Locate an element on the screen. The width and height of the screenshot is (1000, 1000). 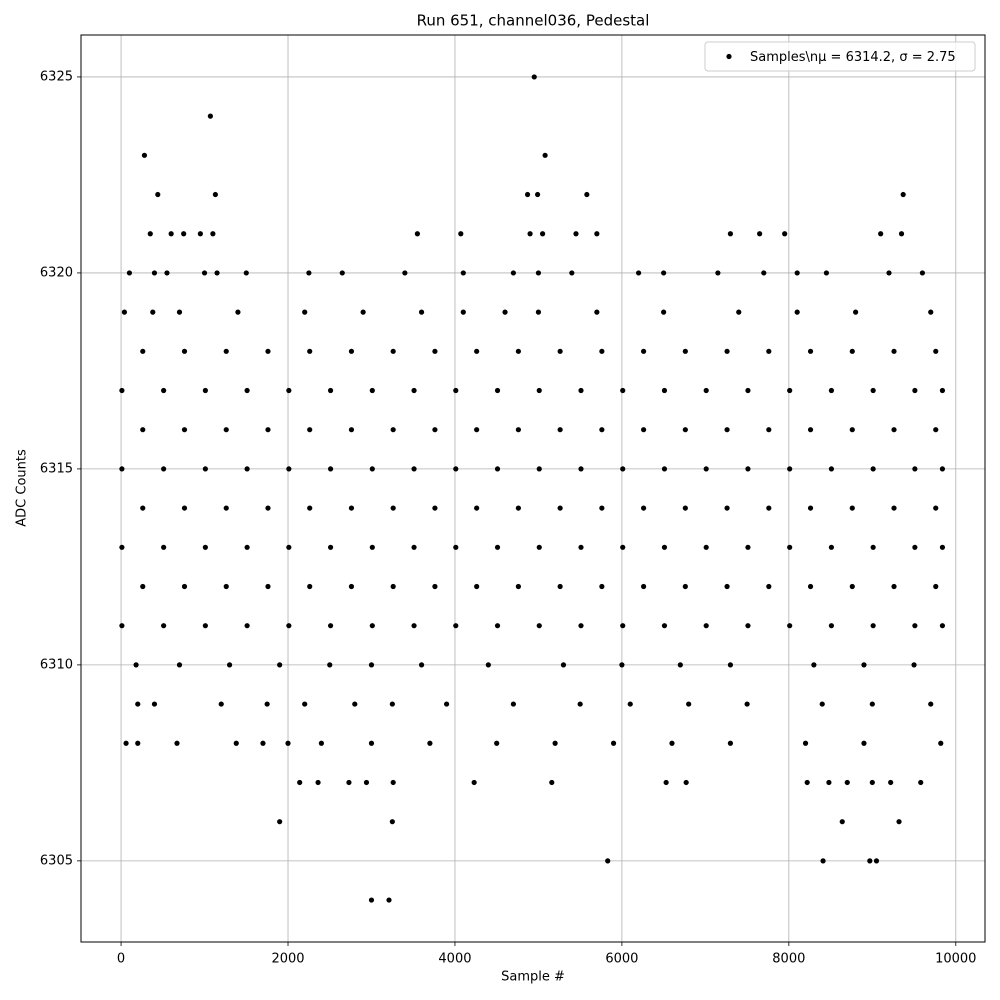
legend-box is located at coordinates (840, 56).